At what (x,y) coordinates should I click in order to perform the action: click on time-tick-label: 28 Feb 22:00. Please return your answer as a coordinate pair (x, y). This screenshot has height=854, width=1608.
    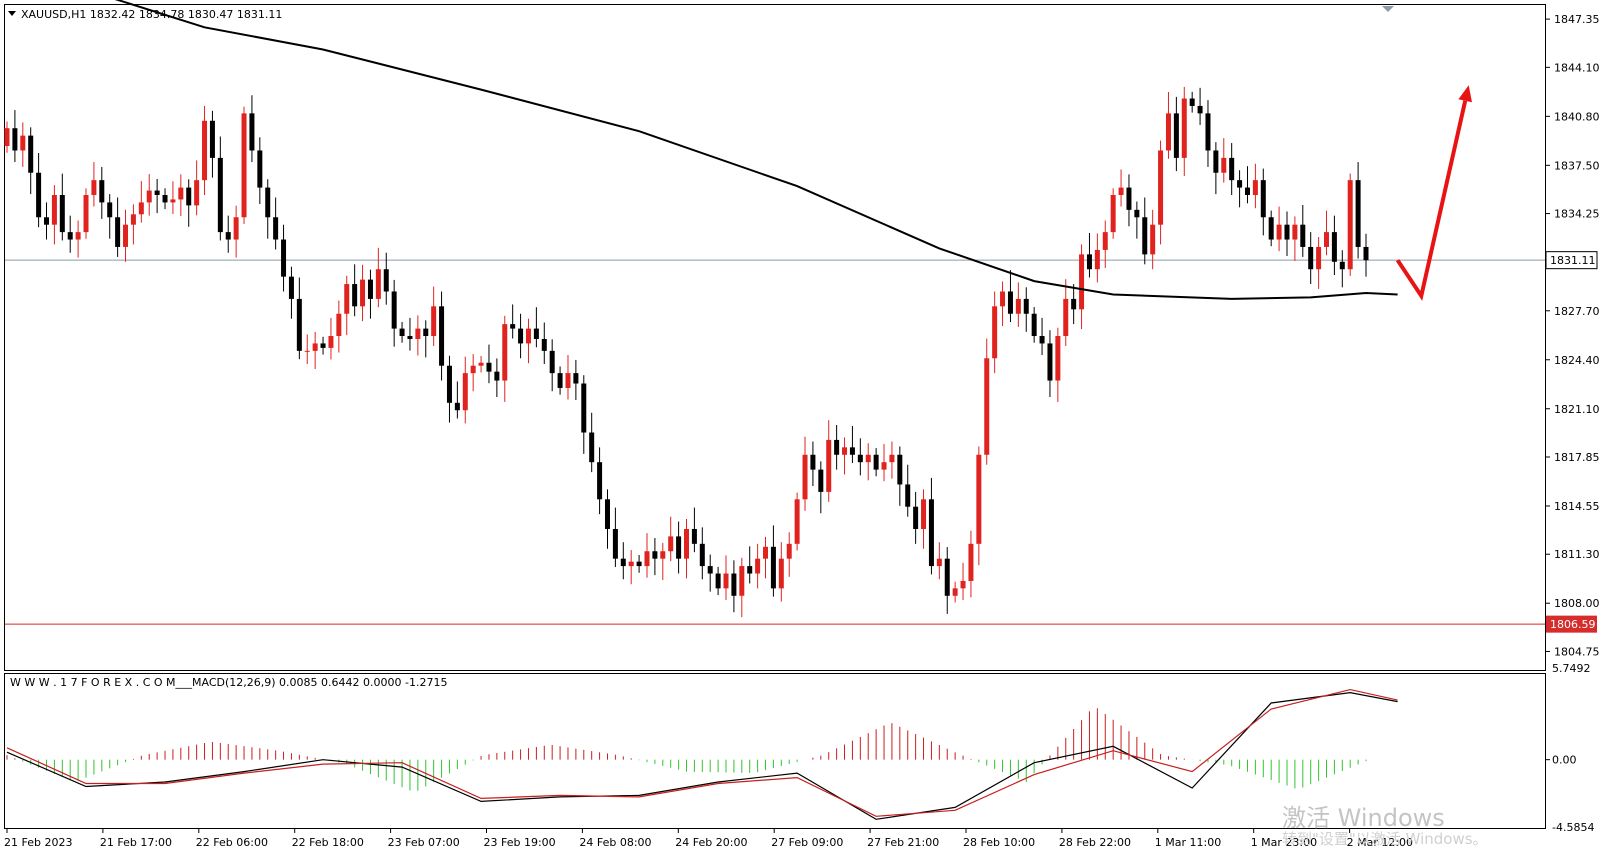
    Looking at the image, I should click on (1095, 842).